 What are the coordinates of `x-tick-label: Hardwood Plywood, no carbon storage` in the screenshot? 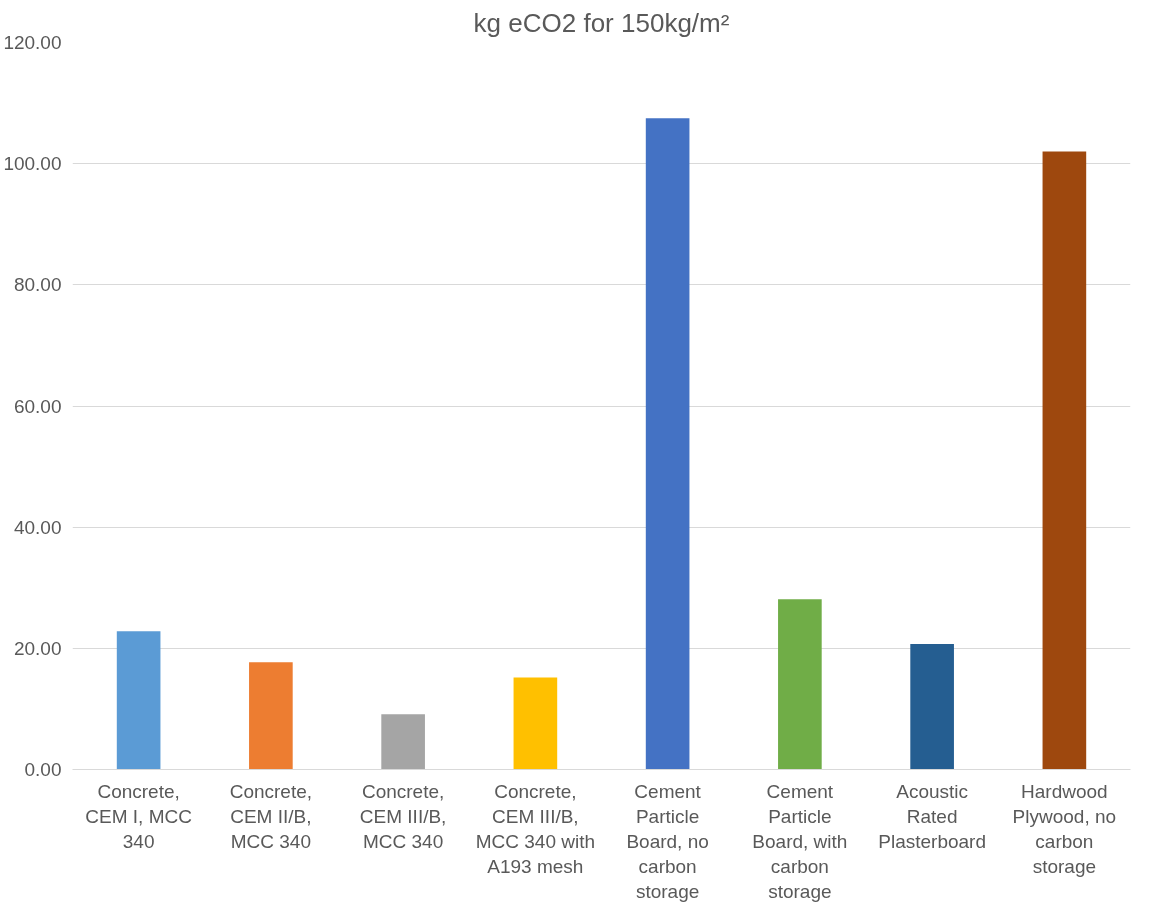 It's located at (1064, 829).